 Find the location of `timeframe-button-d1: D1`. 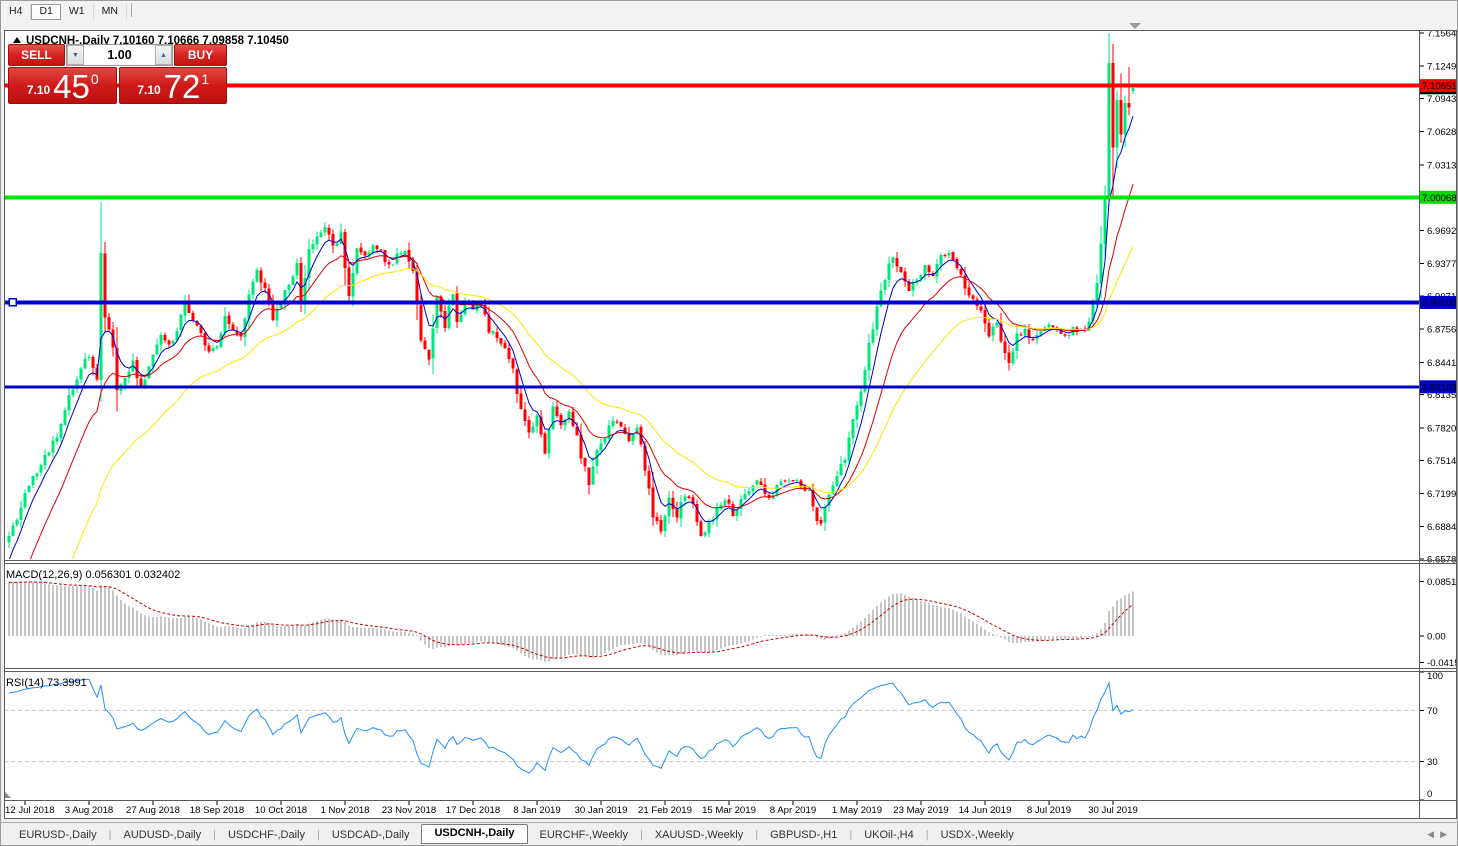

timeframe-button-d1: D1 is located at coordinates (46, 12).